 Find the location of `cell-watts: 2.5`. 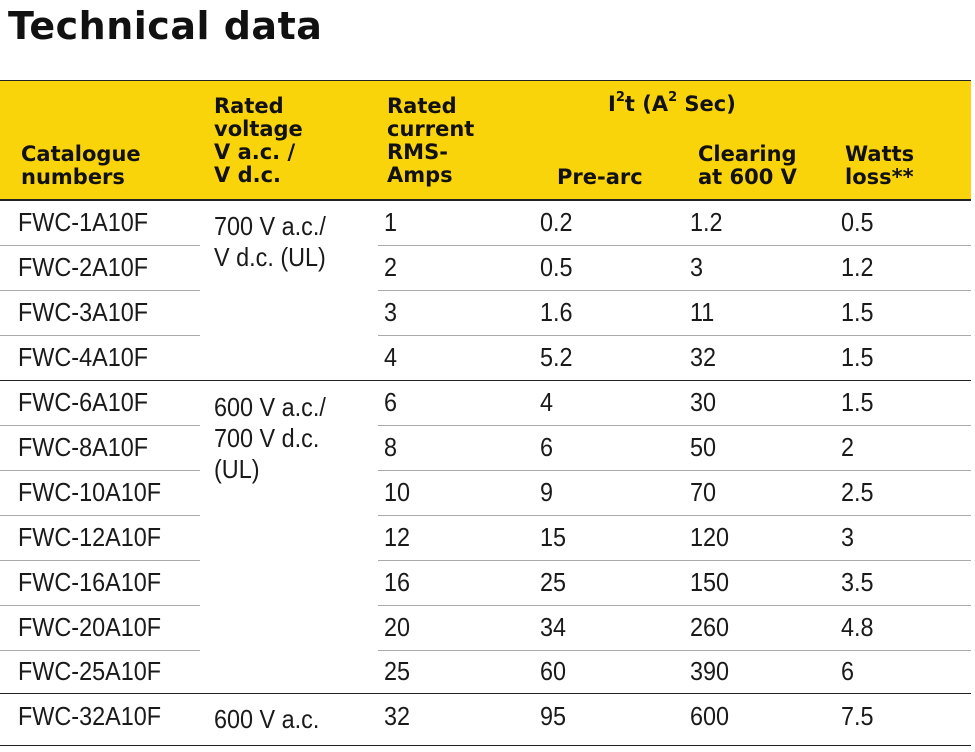

cell-watts: 2.5 is located at coordinates (857, 492).